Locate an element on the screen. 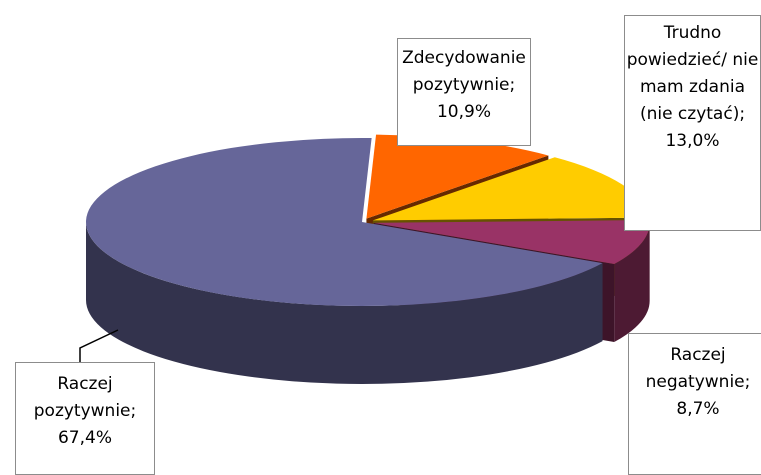 This screenshot has height=475, width=761. data-label: Raczej negatywnie; 8,7% is located at coordinates (694, 404).